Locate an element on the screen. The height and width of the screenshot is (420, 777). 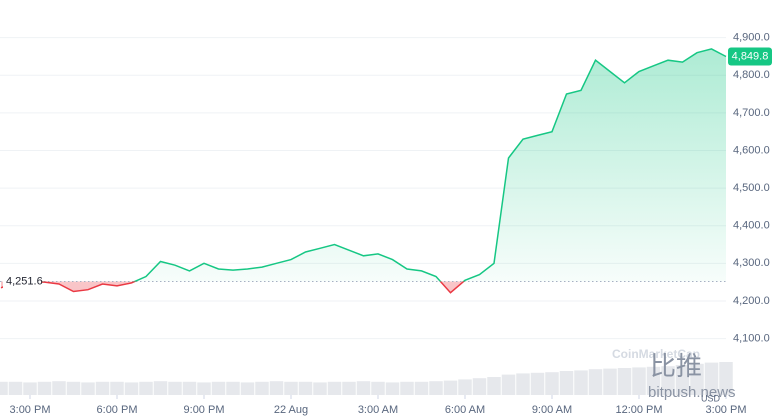
x-tick-label: 6:00 AM is located at coordinates (465, 410).